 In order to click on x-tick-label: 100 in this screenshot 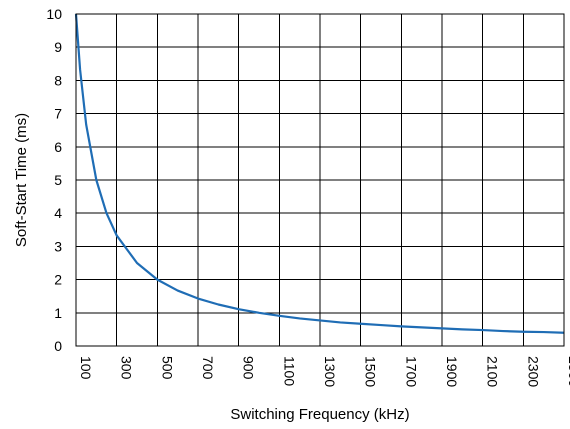, I will do `click(86, 368)`.